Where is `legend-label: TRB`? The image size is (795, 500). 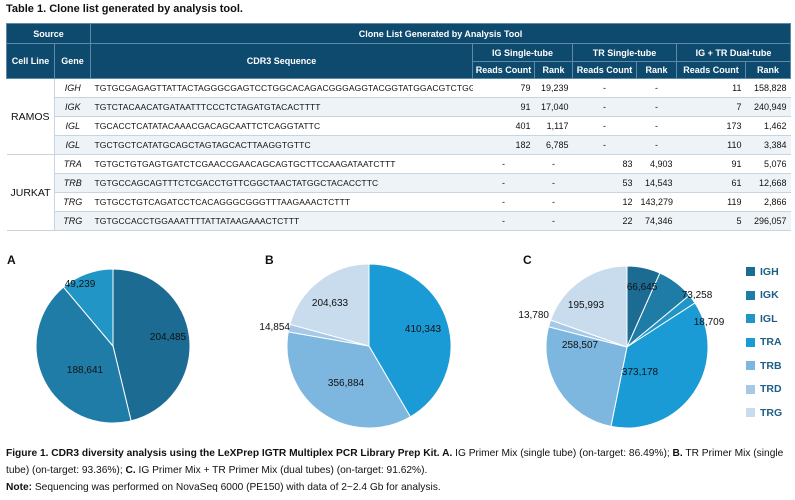
legend-label: TRB is located at coordinates (771, 365).